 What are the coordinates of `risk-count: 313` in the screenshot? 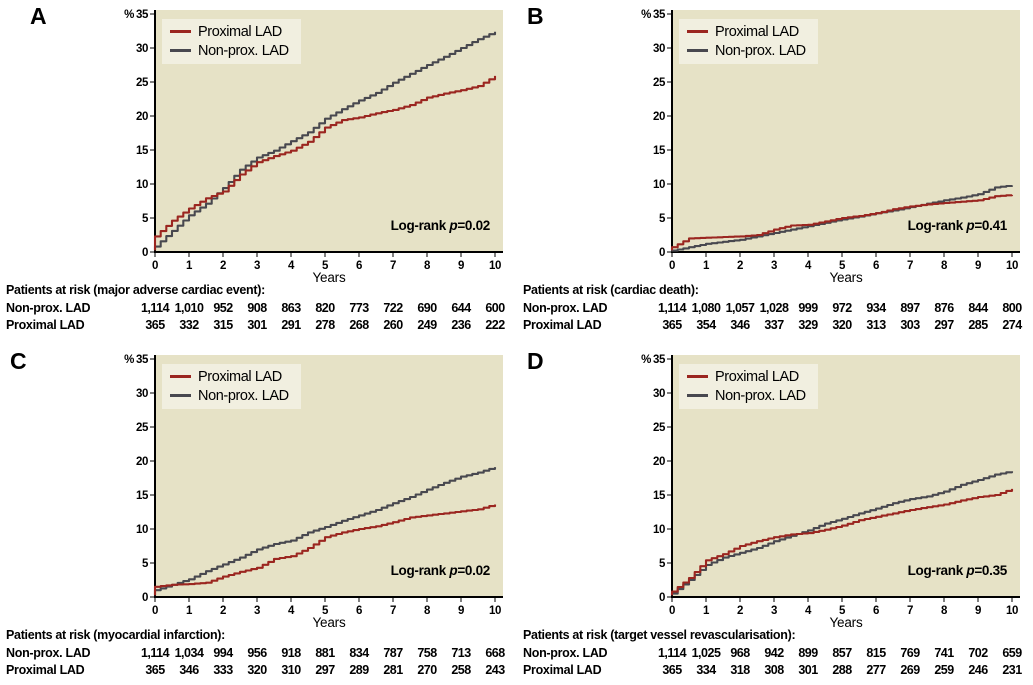 It's located at (876, 325).